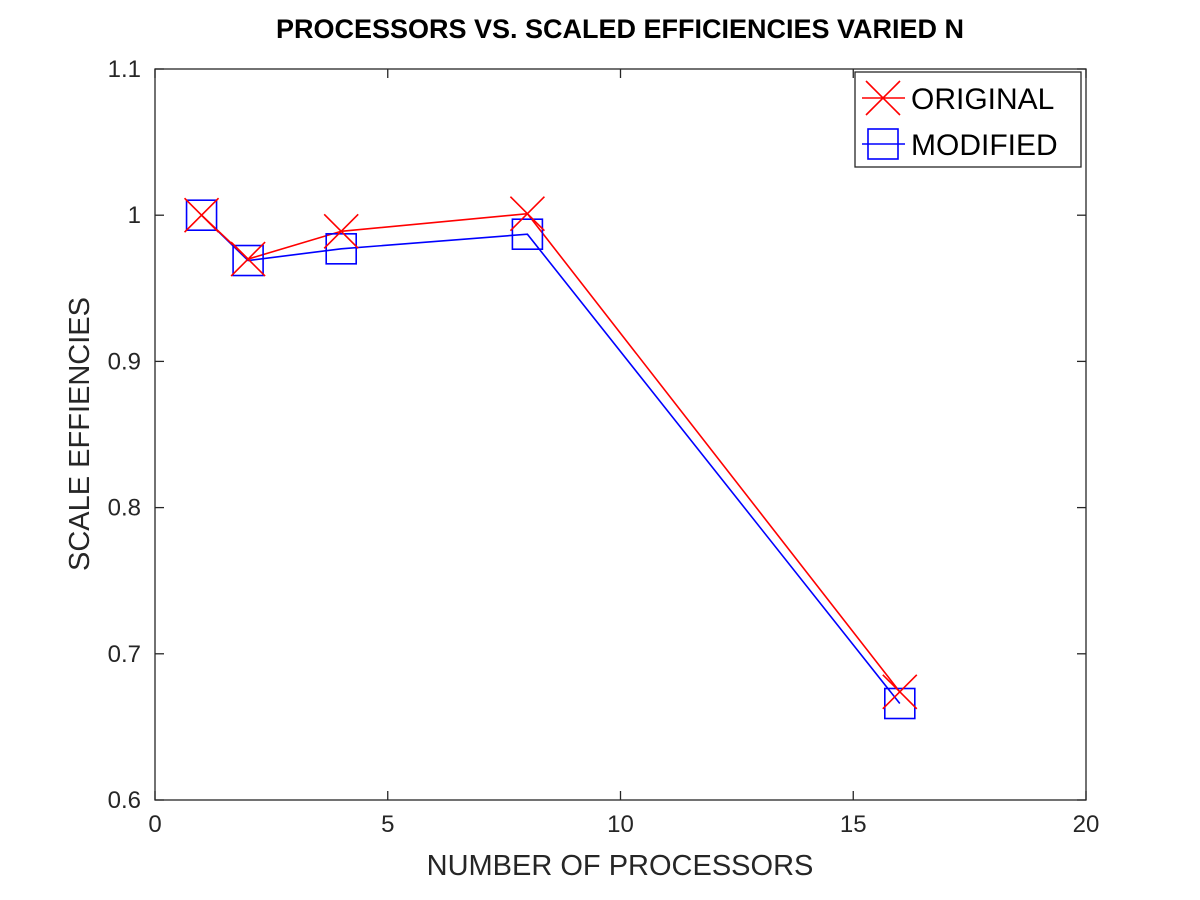 This screenshot has width=1200, height=900. Describe the element at coordinates (853, 824) in the screenshot. I see `x-tick-label: 15` at that location.